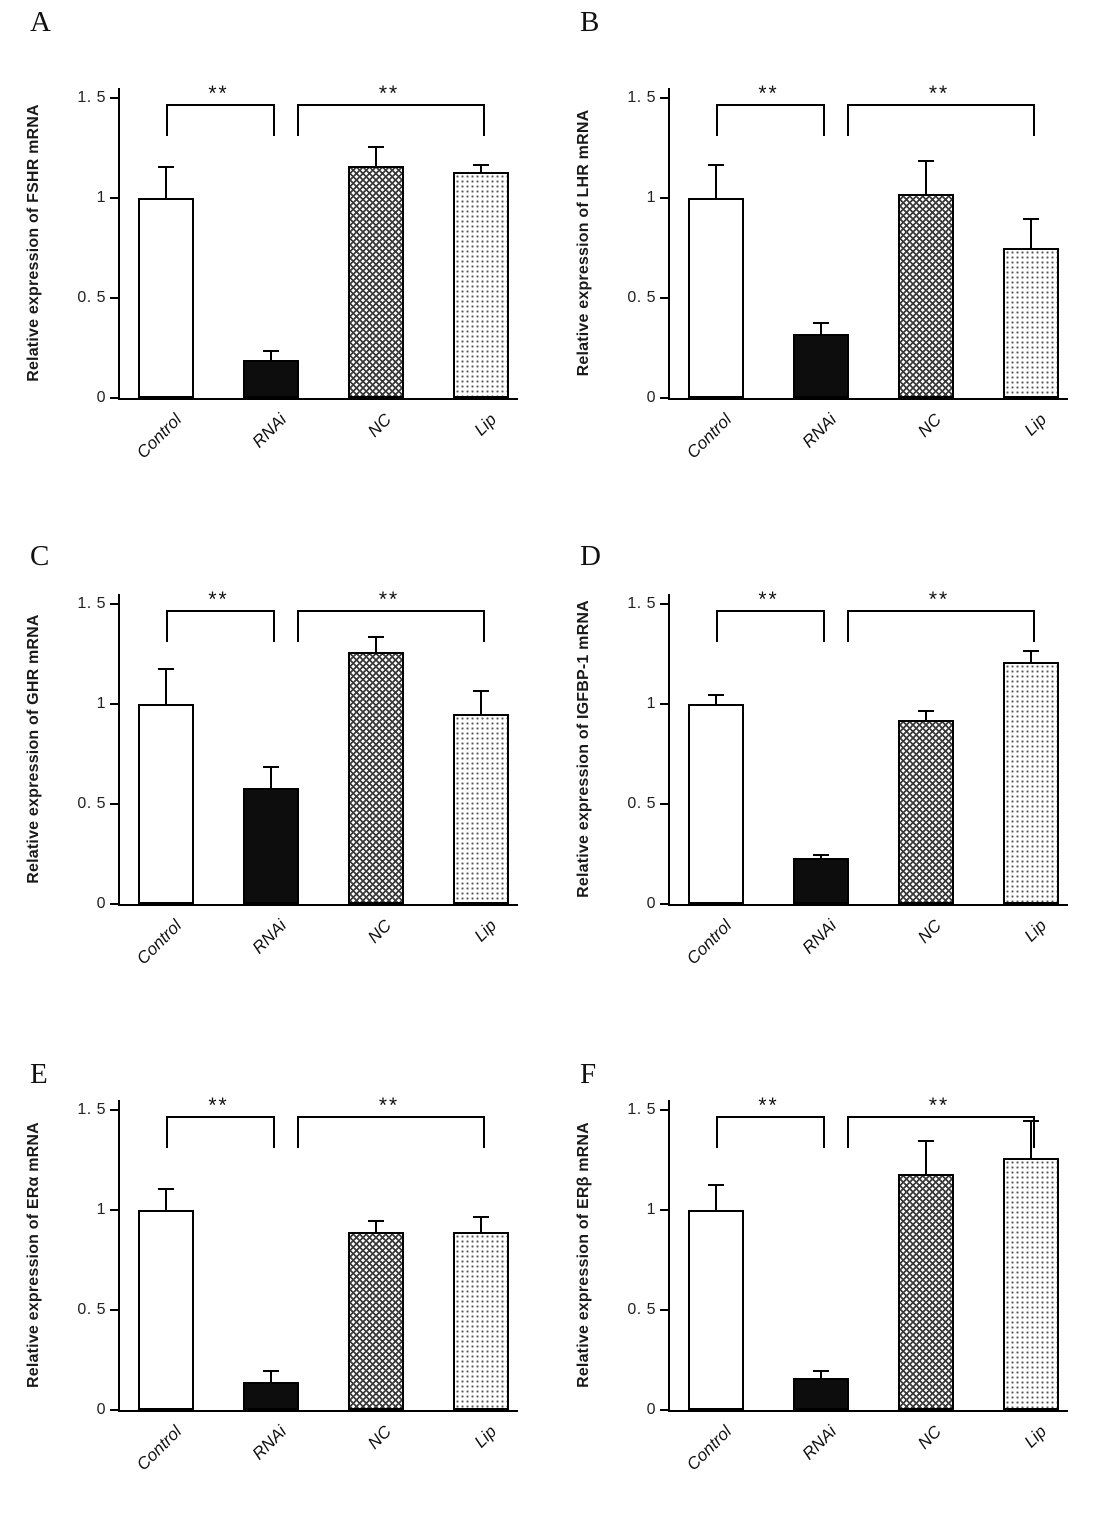  Describe the element at coordinates (1031, 651) in the screenshot. I see `error-bar-cap-lip` at that location.